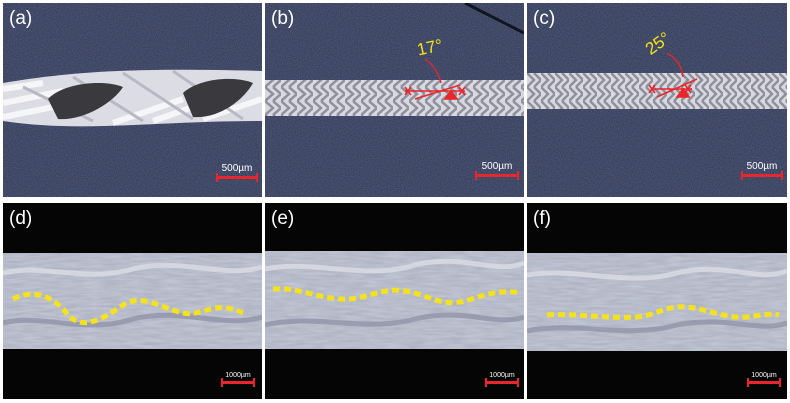 The height and width of the screenshot is (403, 790). I want to click on panel-label: (e), so click(283, 218).